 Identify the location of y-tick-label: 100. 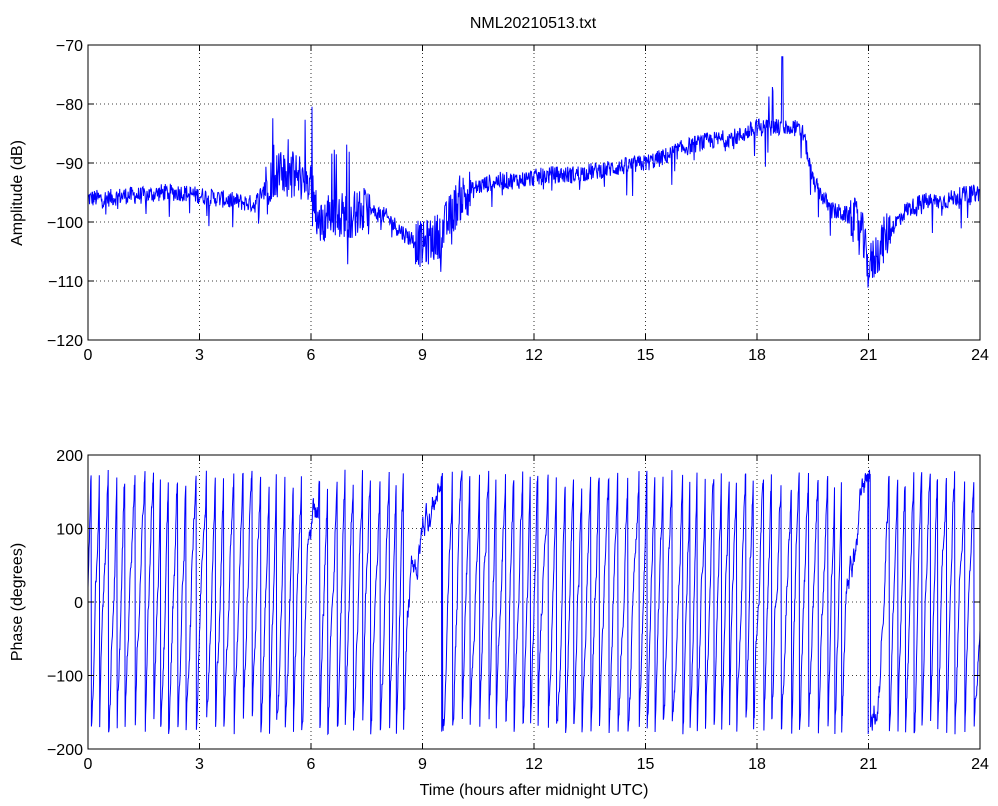
(69, 530).